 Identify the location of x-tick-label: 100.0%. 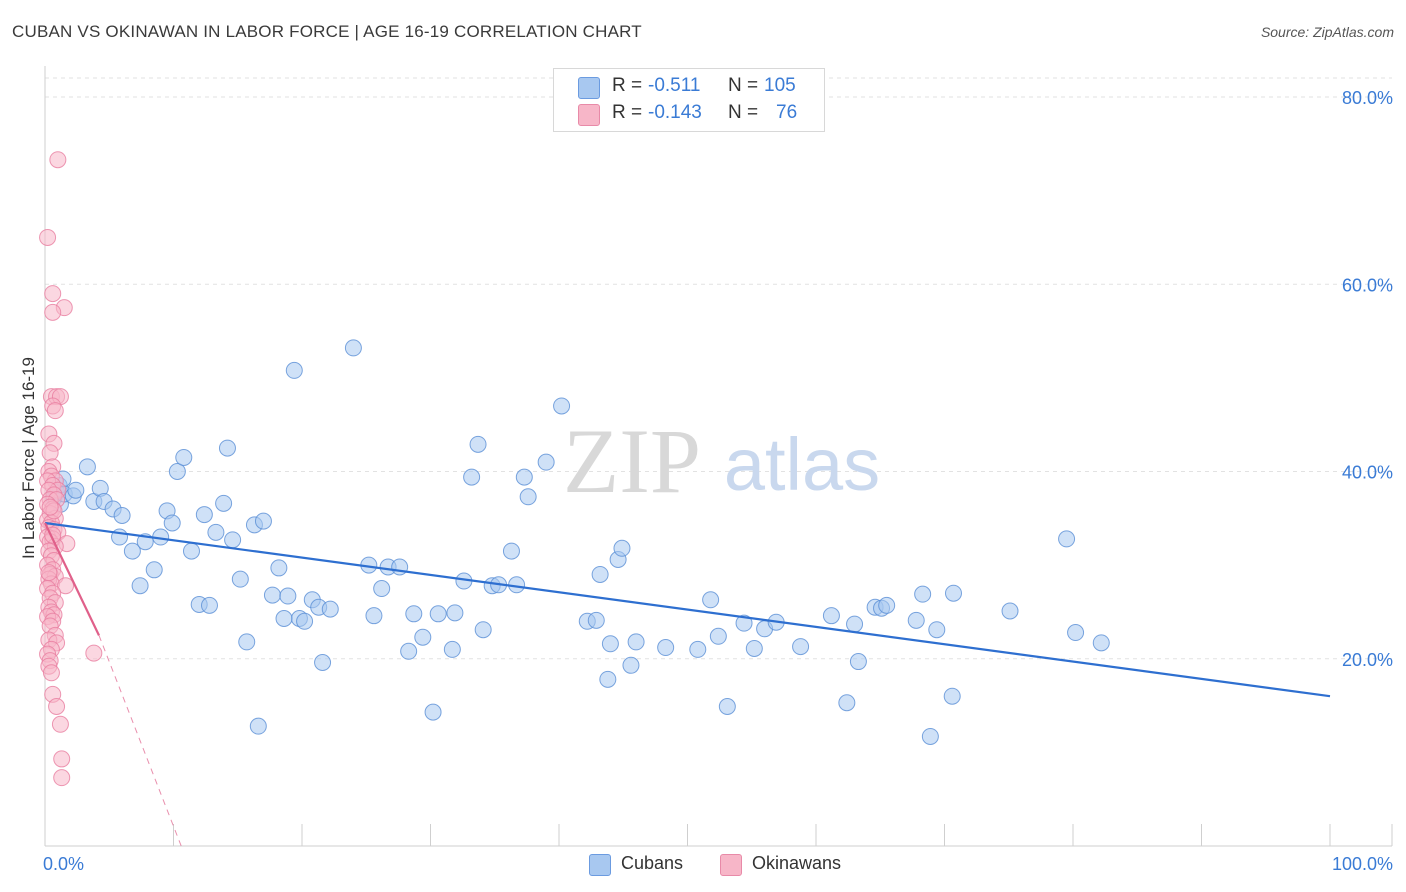
(1362, 864).